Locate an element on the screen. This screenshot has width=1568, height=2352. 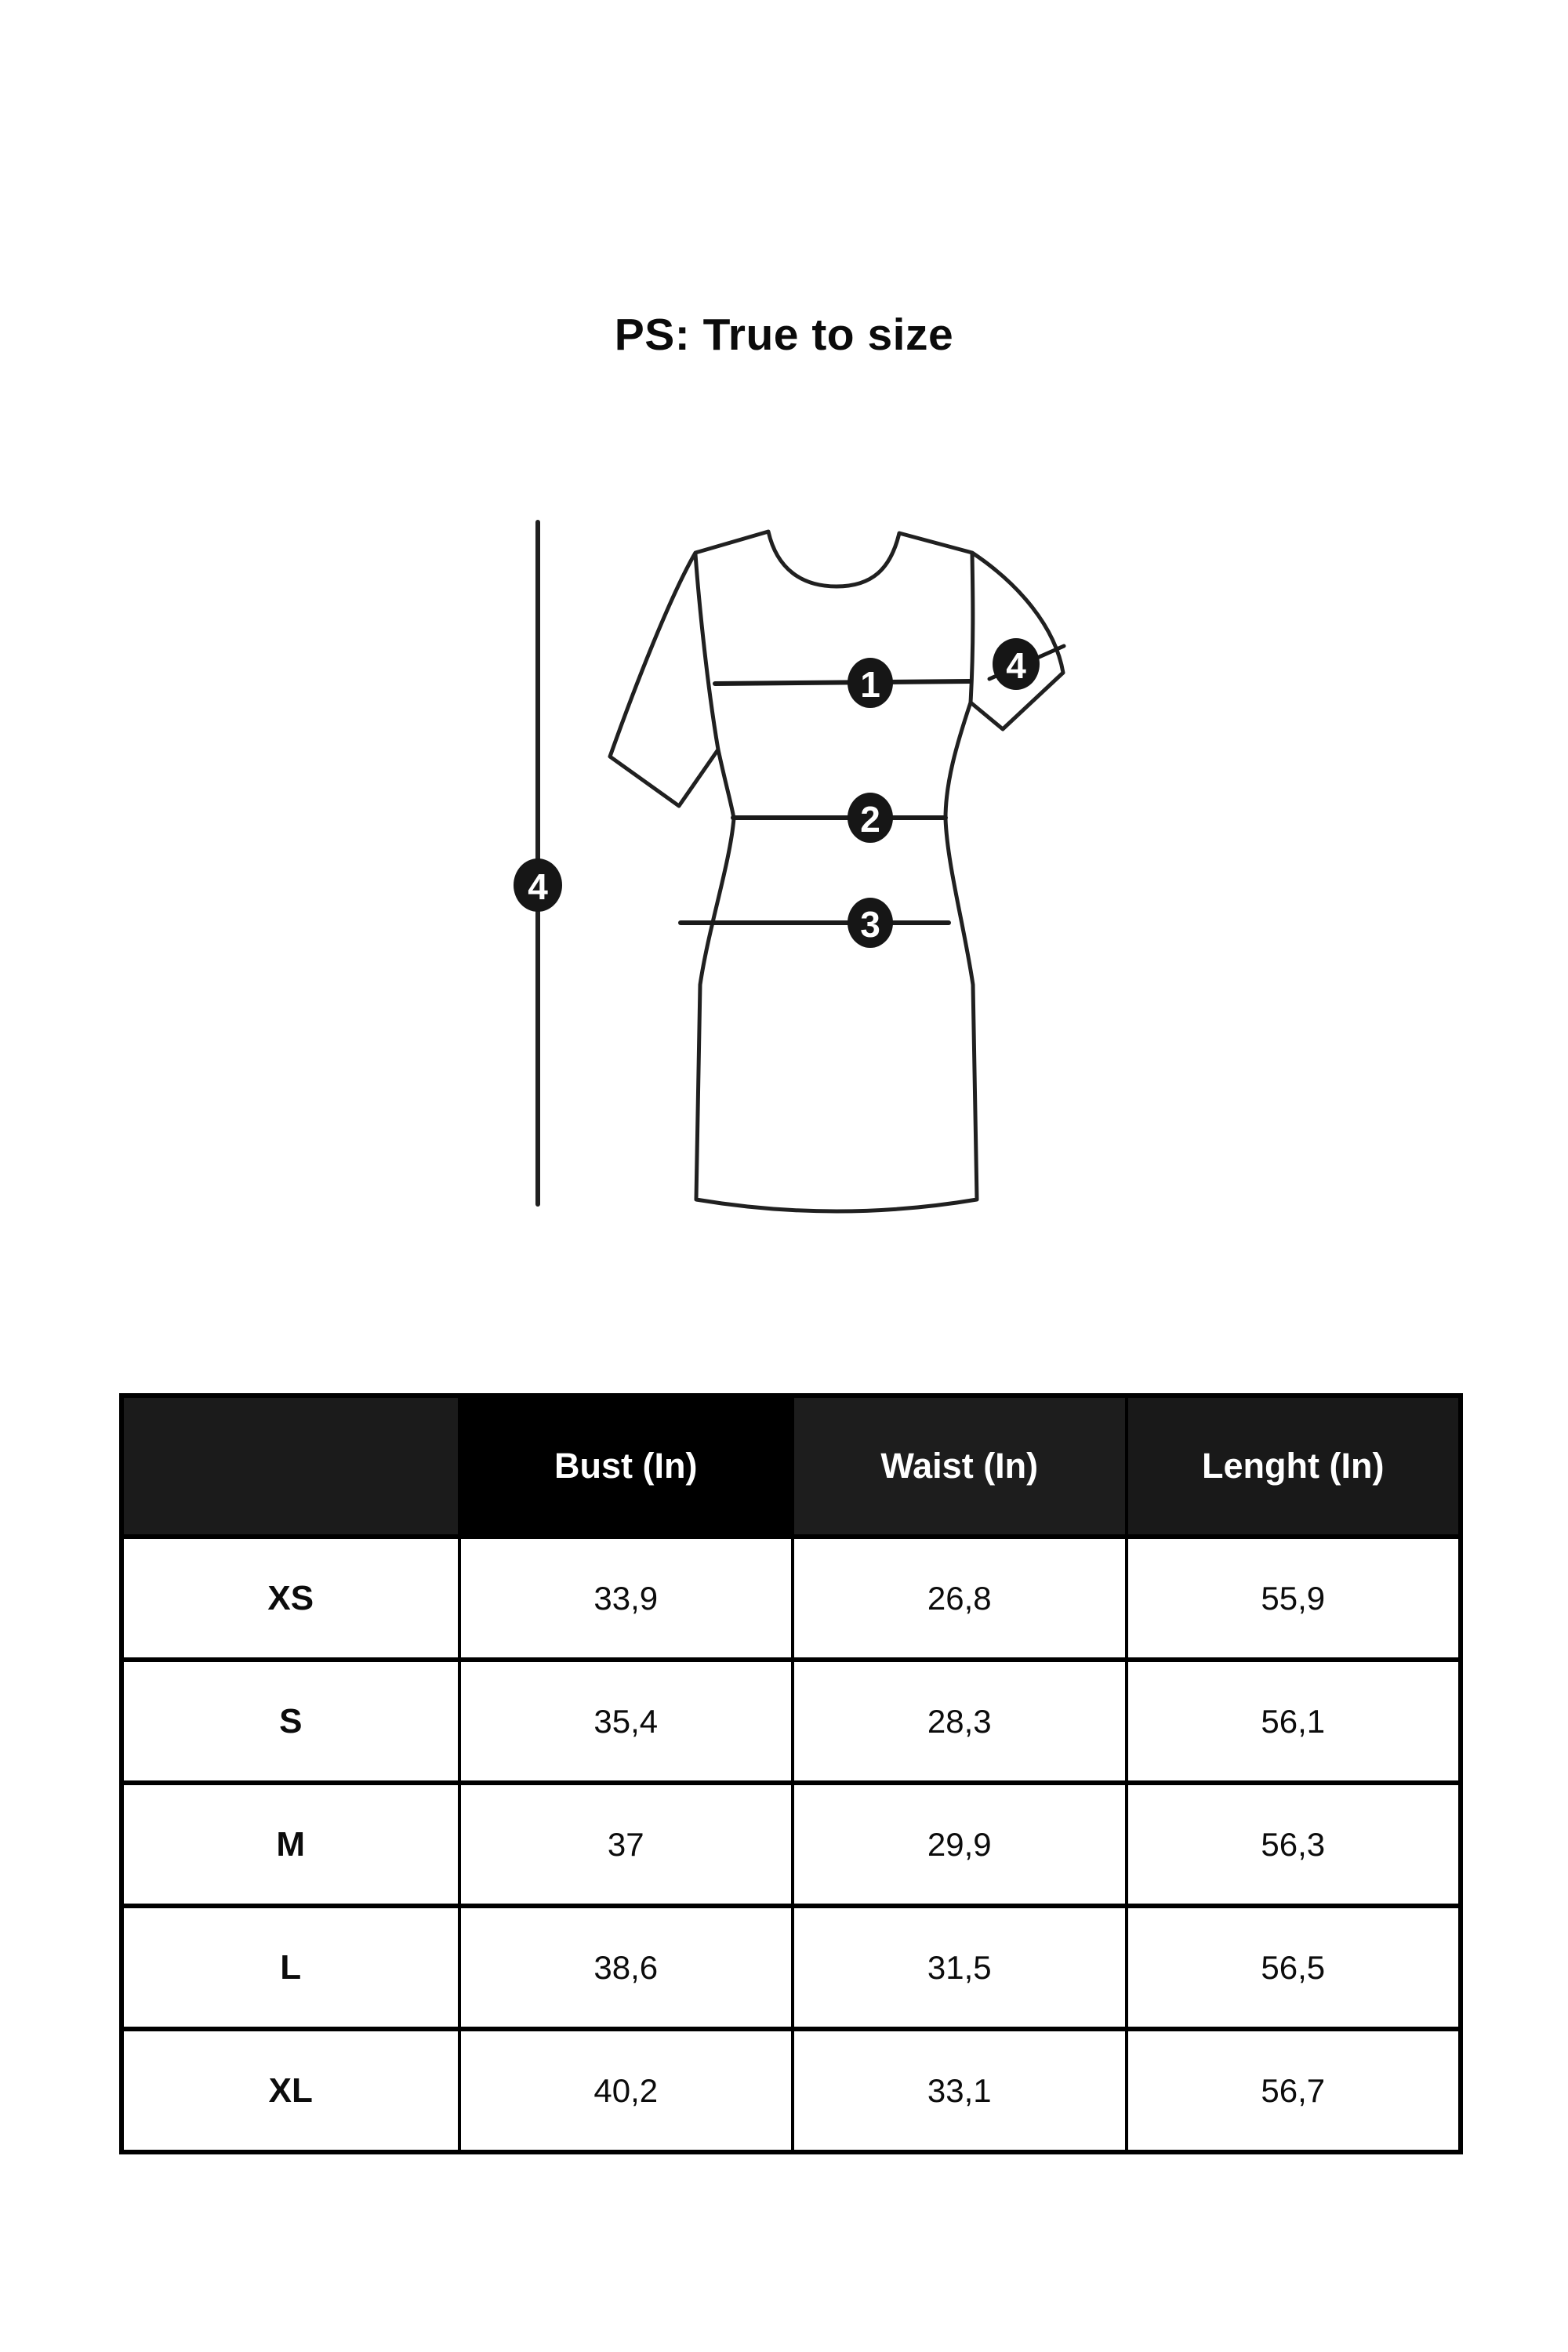
table-row-xl: XL 40,2 33,1 56,7 is located at coordinates (791, 2088).